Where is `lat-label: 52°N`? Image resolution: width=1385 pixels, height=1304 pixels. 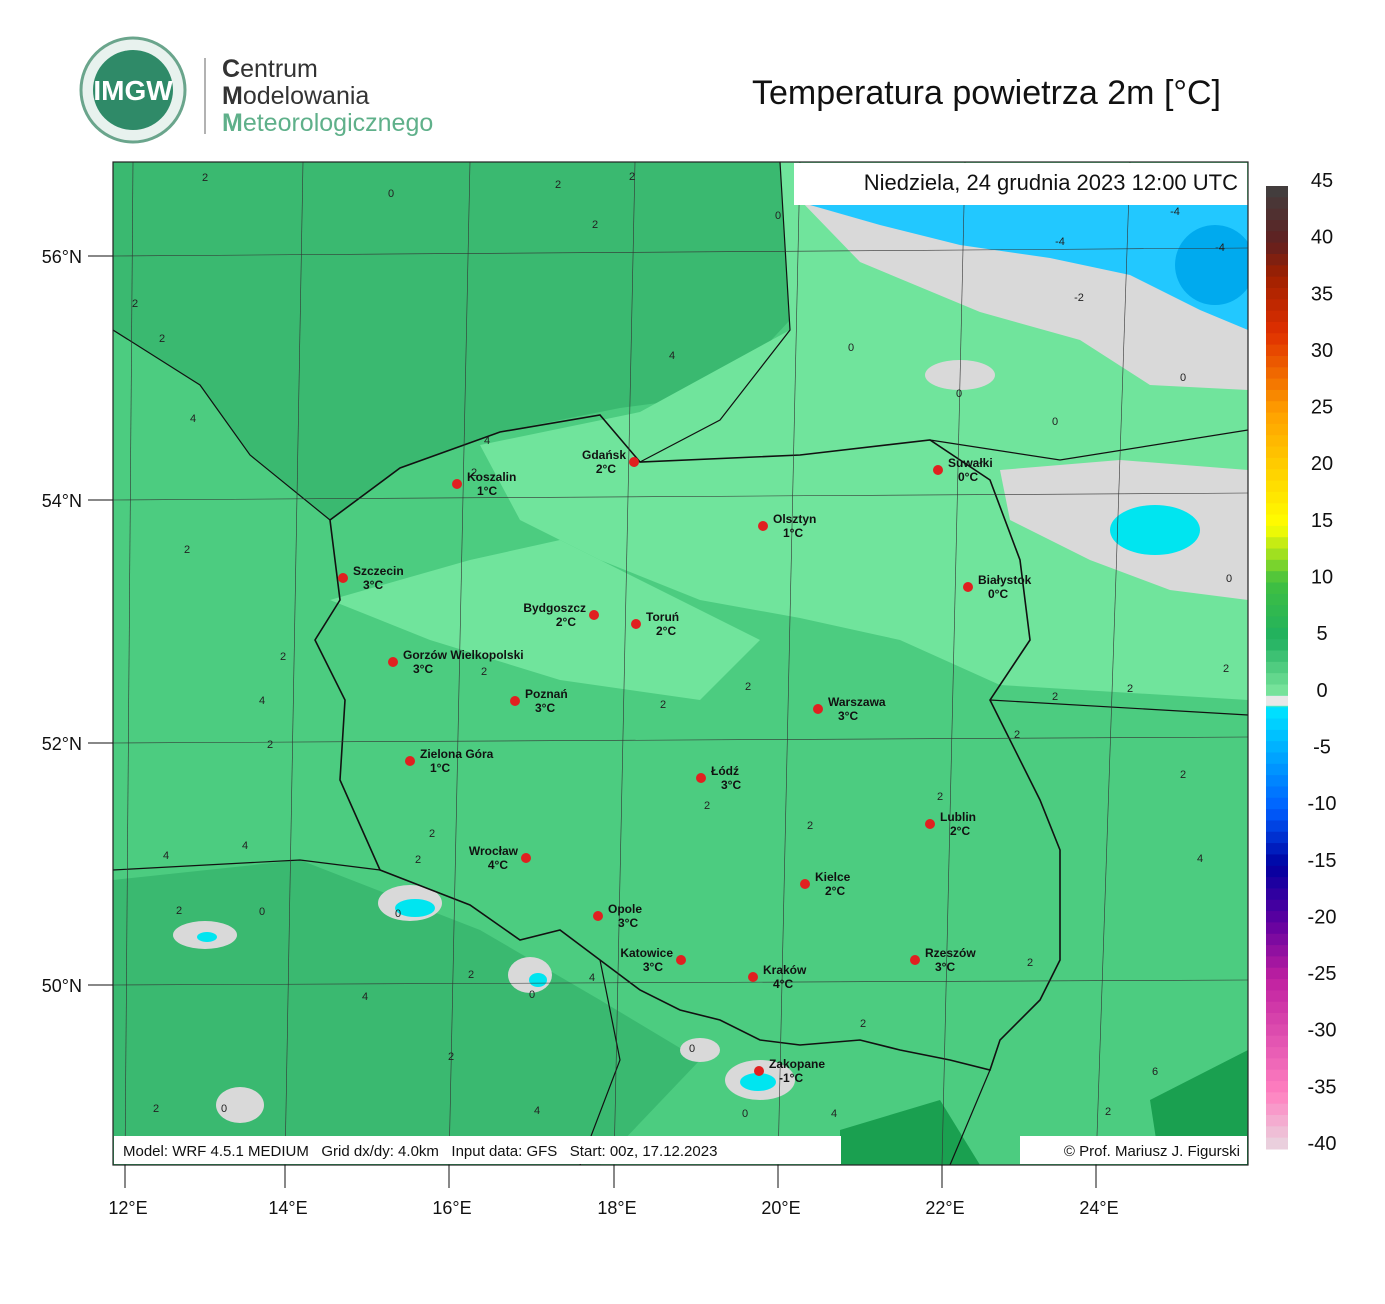 lat-label: 52°N is located at coordinates (62, 744).